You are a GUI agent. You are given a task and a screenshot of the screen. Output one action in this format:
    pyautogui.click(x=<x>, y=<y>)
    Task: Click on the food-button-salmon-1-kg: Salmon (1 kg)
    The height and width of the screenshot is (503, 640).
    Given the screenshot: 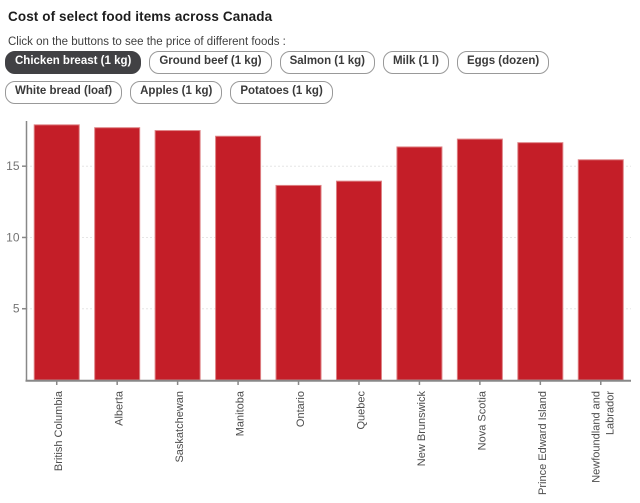 What is the action you would take?
    pyautogui.click(x=327, y=62)
    